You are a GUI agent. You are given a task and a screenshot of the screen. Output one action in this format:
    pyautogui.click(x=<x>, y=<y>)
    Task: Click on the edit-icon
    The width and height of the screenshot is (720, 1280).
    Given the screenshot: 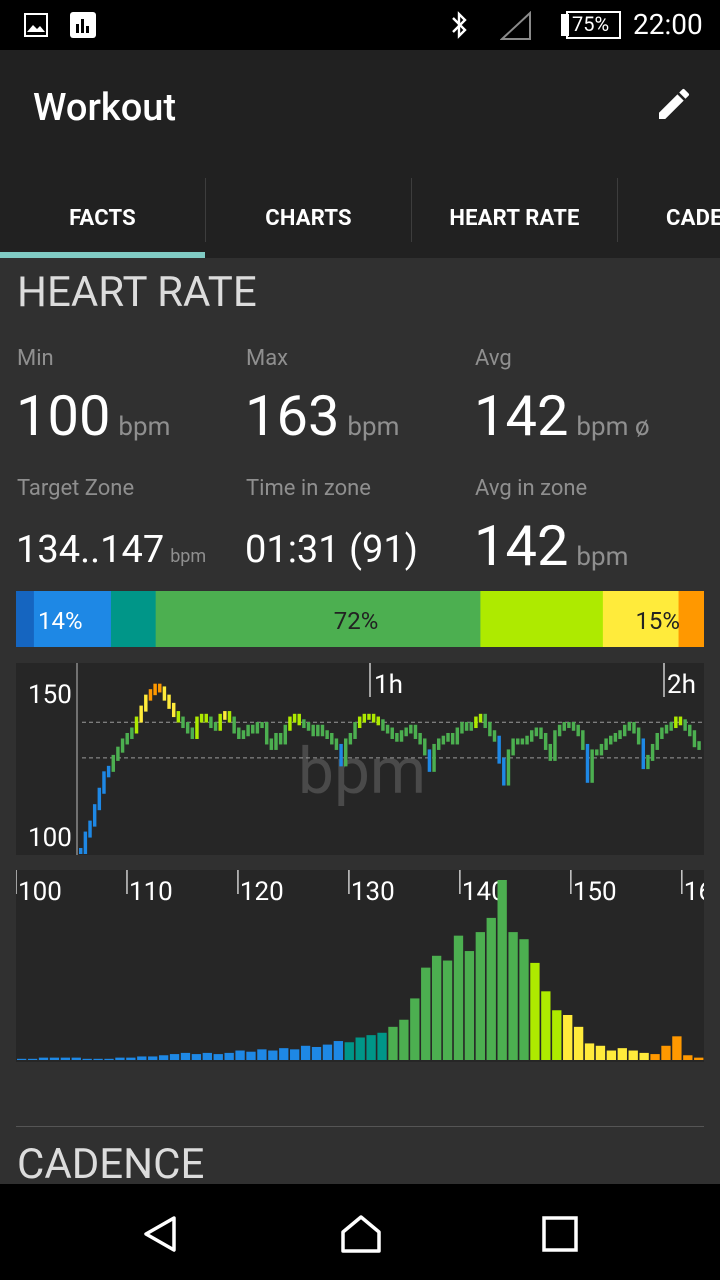 What is the action you would take?
    pyautogui.click(x=674, y=104)
    